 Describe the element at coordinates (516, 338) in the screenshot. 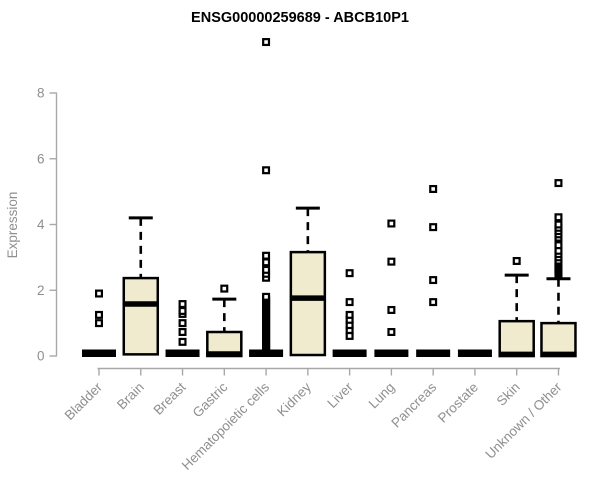

I see `box-skin` at that location.